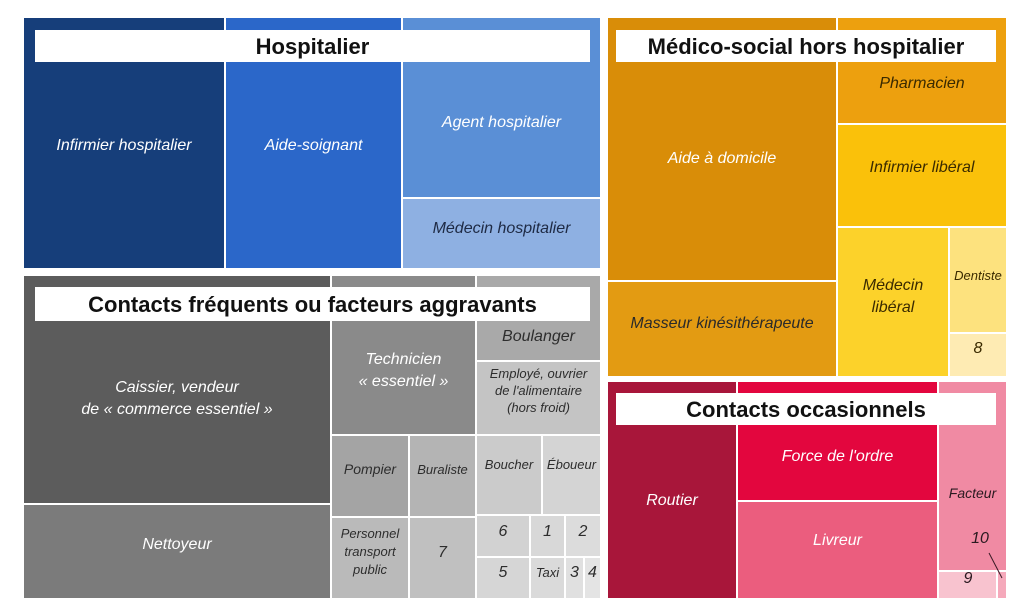  What do you see at coordinates (371, 551) in the screenshot?
I see `label-personnel-transport-public: Personnel transport public` at bounding box center [371, 551].